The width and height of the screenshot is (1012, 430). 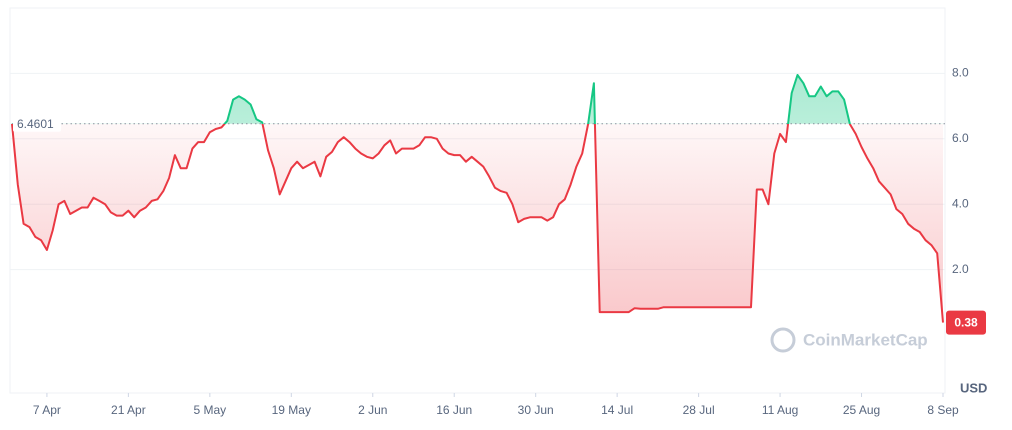 What do you see at coordinates (780, 410) in the screenshot?
I see `x-tick-label: 11 Aug` at bounding box center [780, 410].